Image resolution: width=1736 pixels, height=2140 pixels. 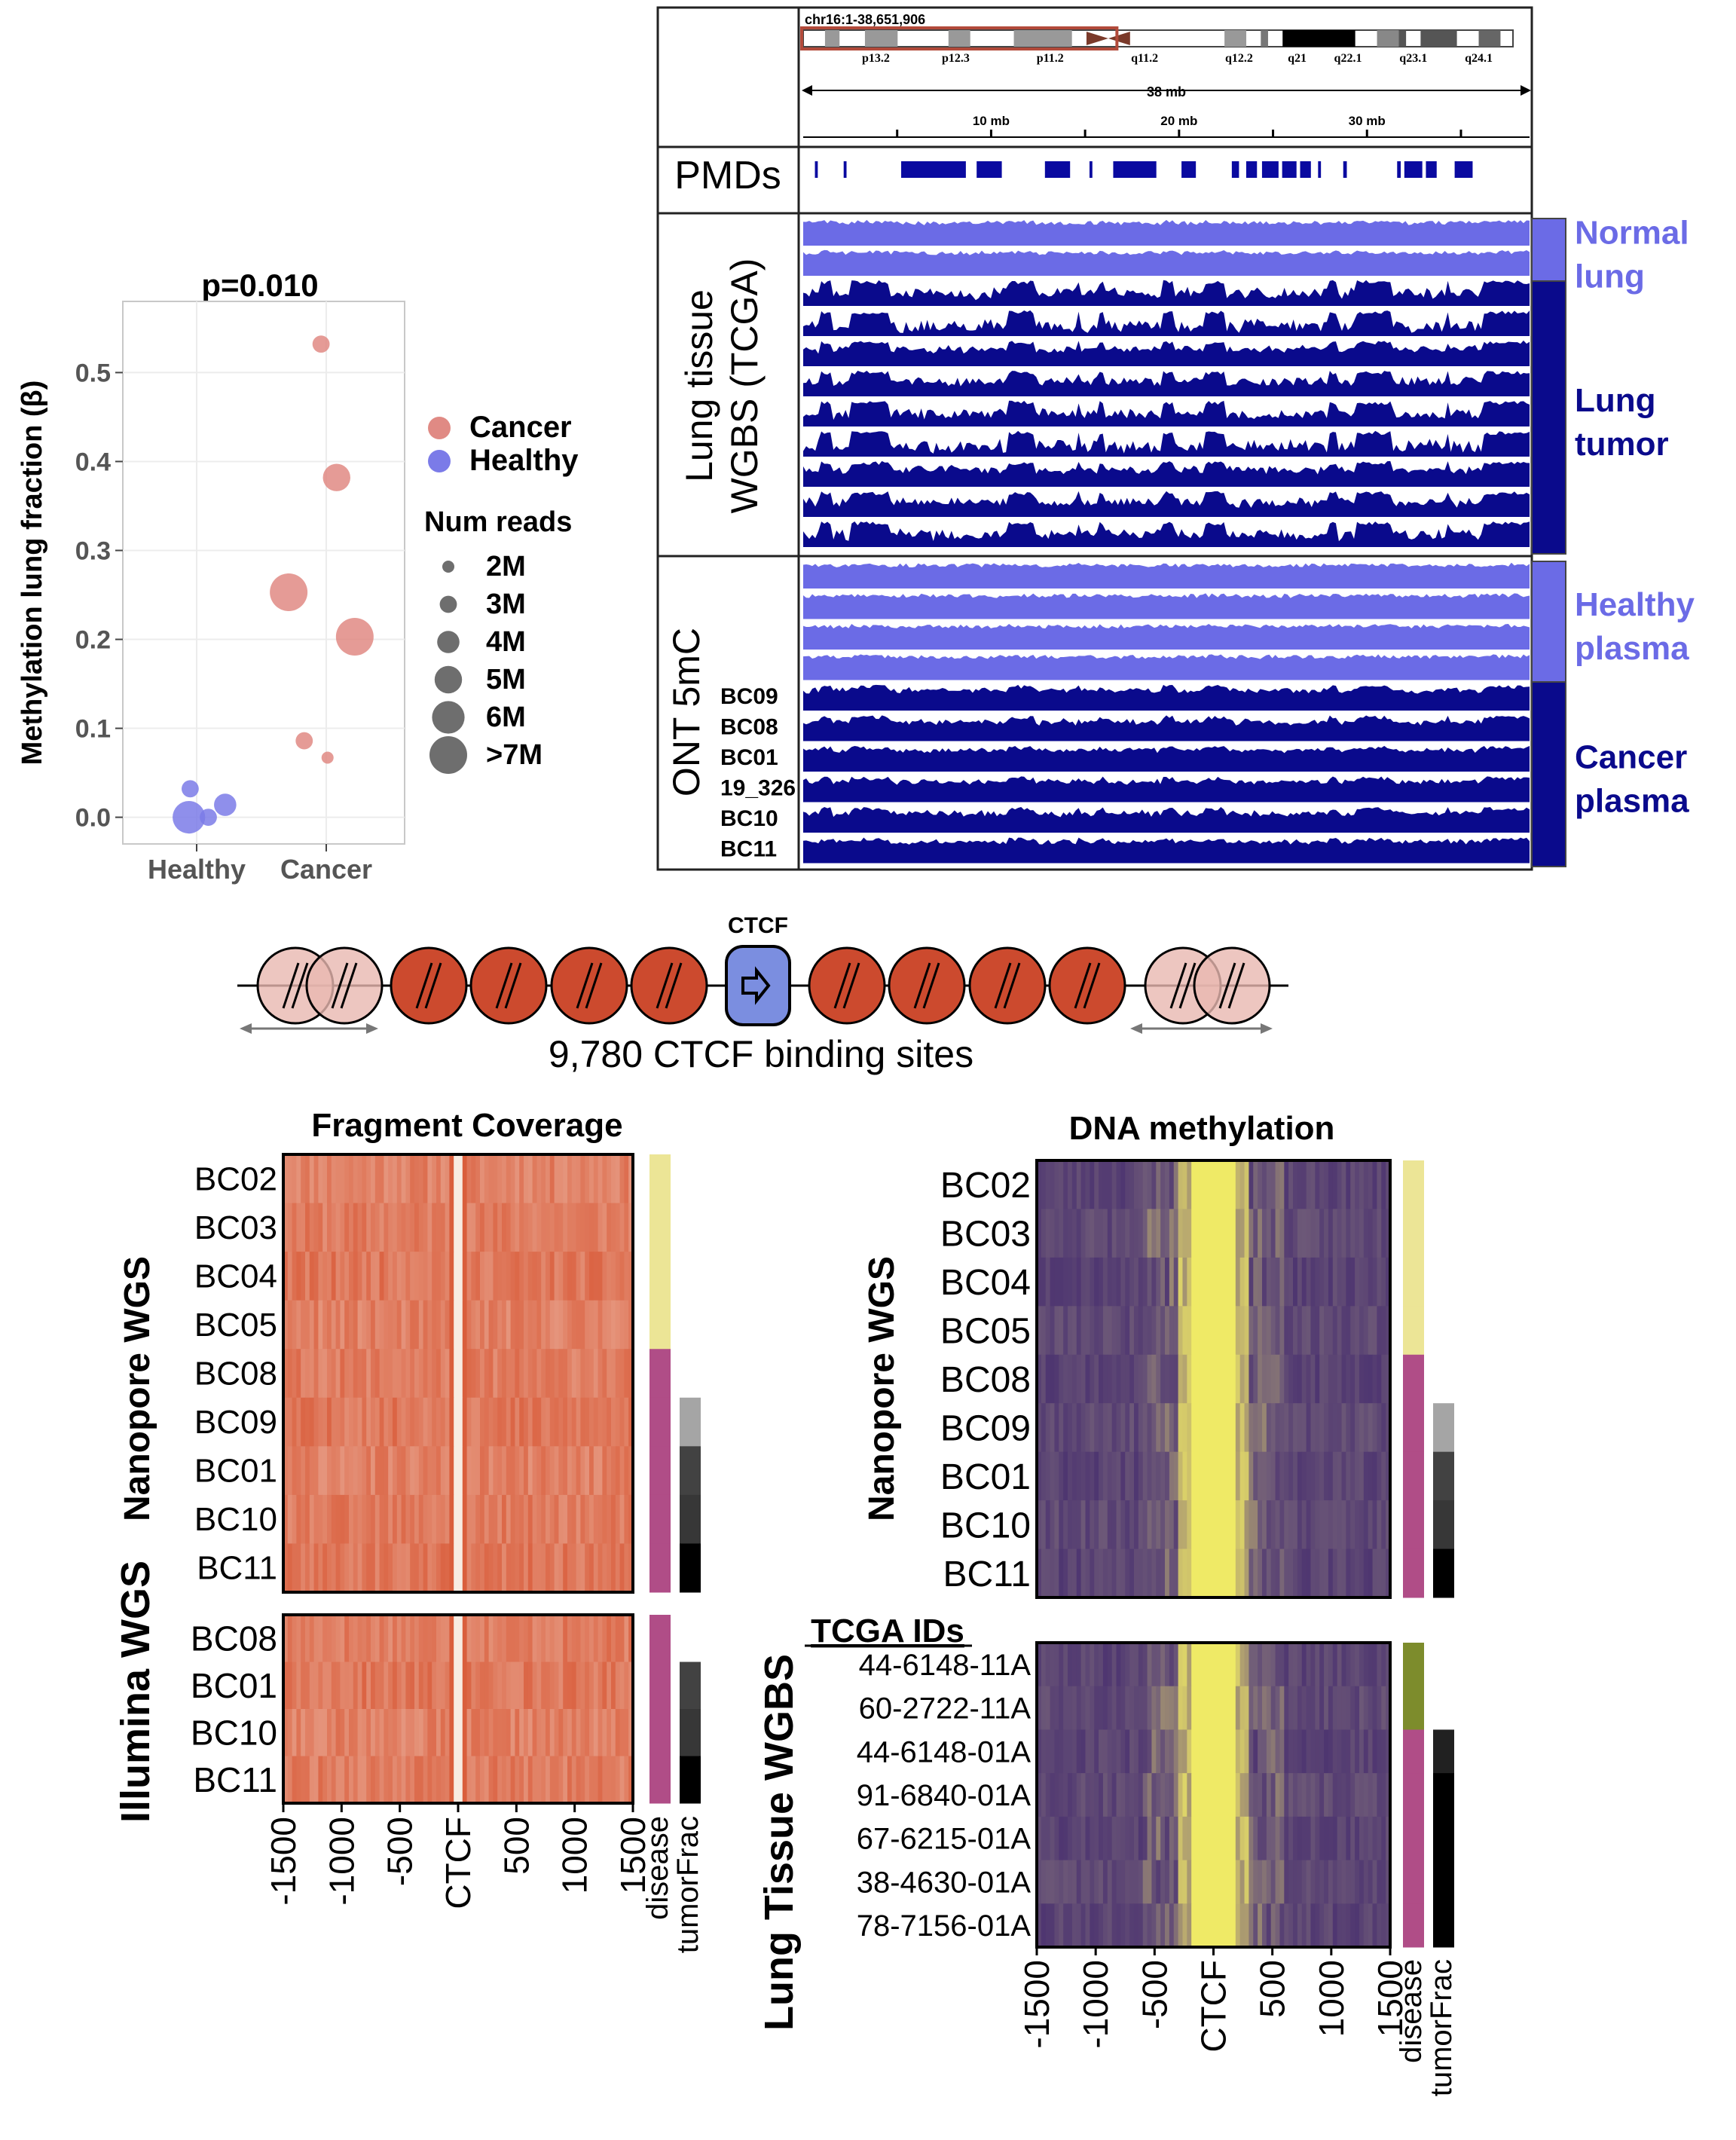 What do you see at coordinates (235, 1276) in the screenshot?
I see `heatmap-row-label: BC04` at bounding box center [235, 1276].